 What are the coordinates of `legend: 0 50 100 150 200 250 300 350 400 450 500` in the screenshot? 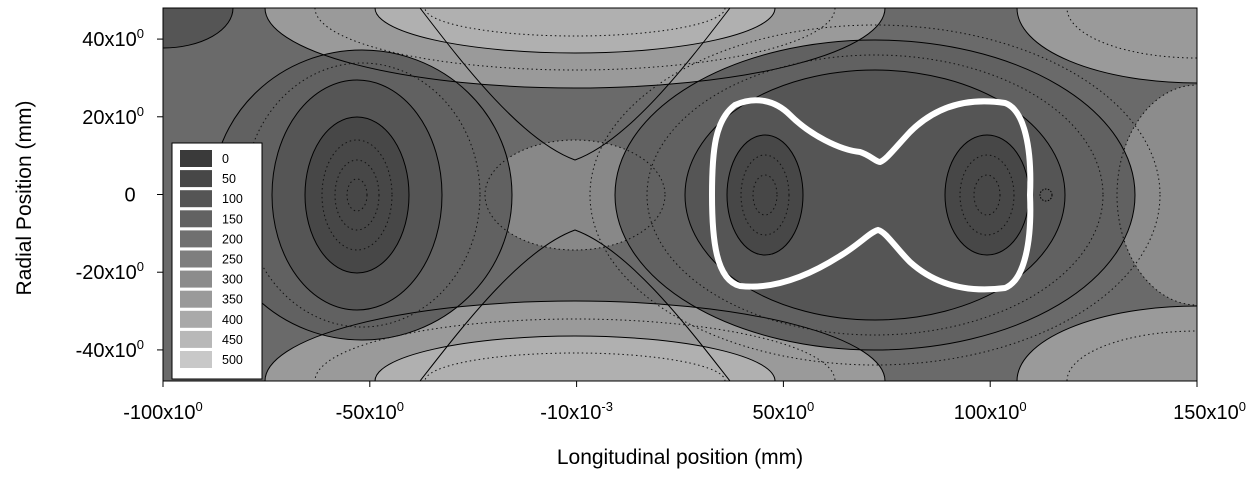 It's located at (217, 261).